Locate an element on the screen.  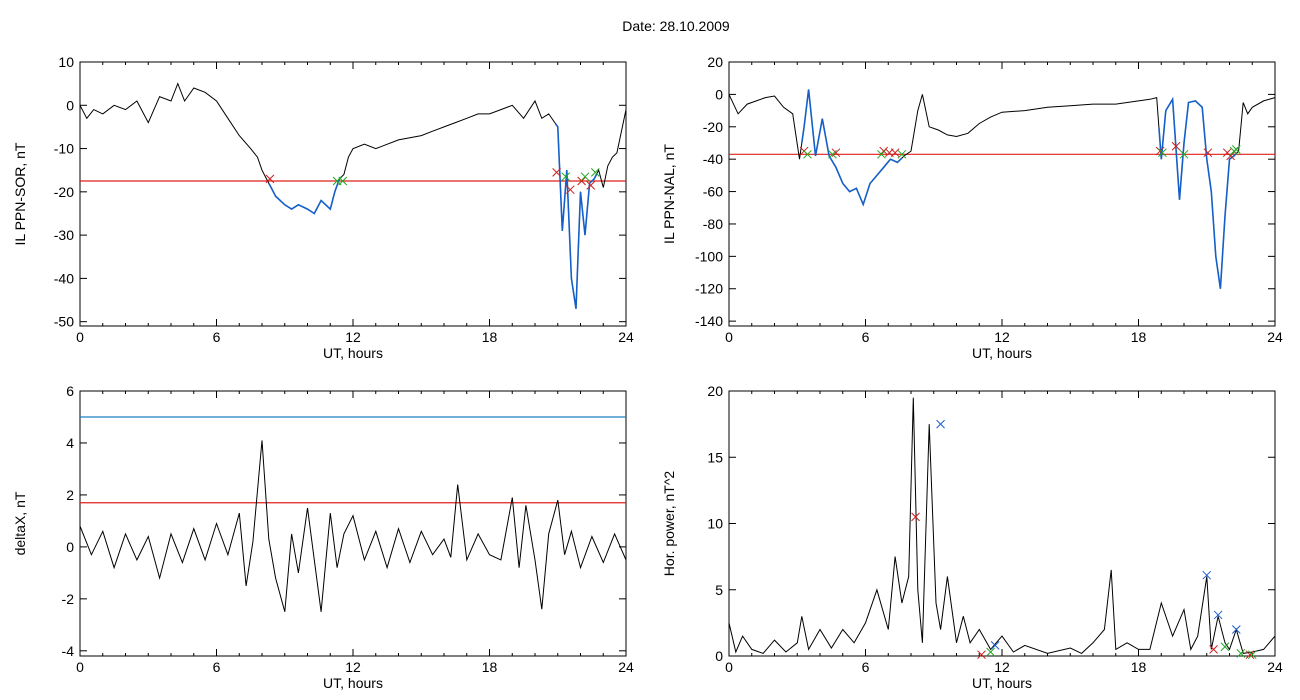
y-tick-label: -4 is located at coordinates (68, 651).